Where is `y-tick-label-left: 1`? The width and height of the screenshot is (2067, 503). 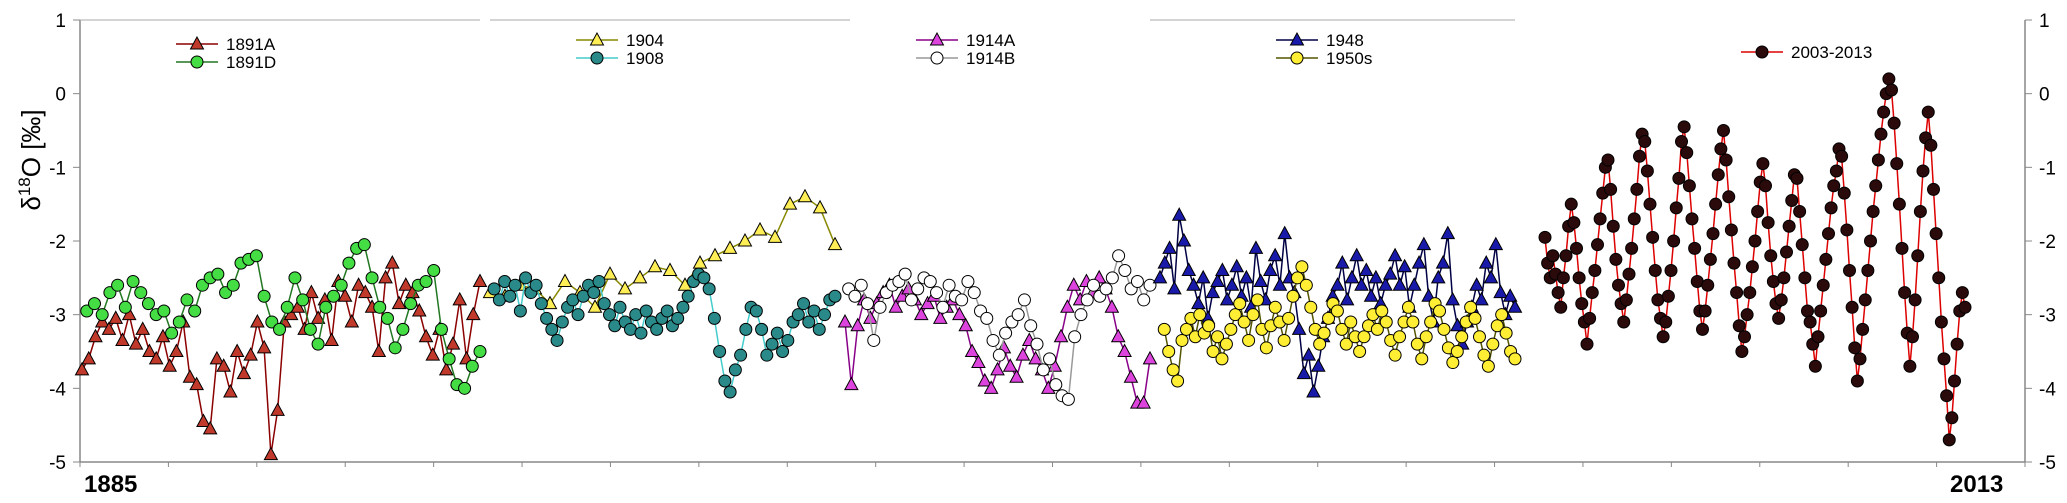
y-tick-label-left: 1 is located at coordinates (60, 21).